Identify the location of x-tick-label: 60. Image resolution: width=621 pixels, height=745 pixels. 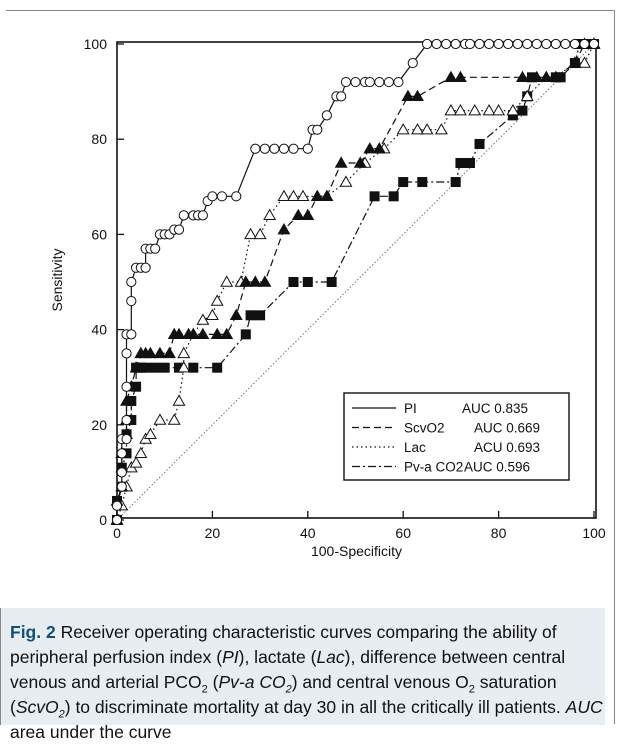
(403, 533).